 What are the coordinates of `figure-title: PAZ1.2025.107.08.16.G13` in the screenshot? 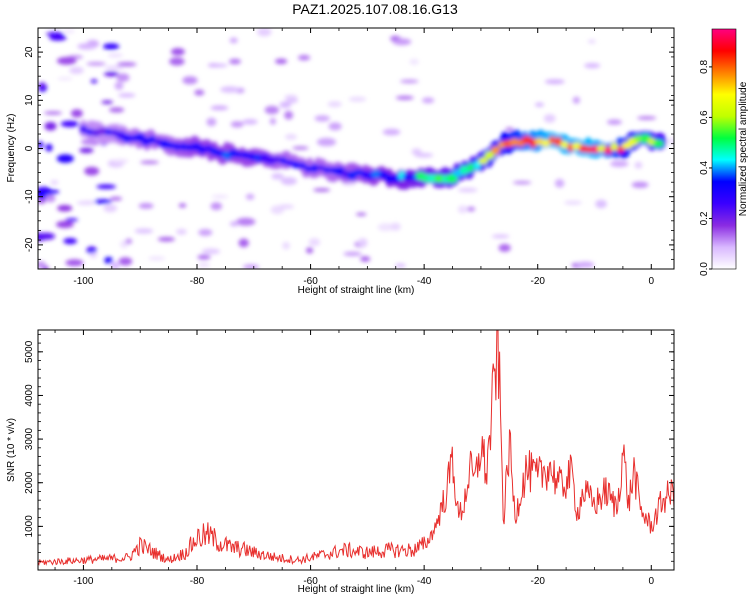 It's located at (375, 9).